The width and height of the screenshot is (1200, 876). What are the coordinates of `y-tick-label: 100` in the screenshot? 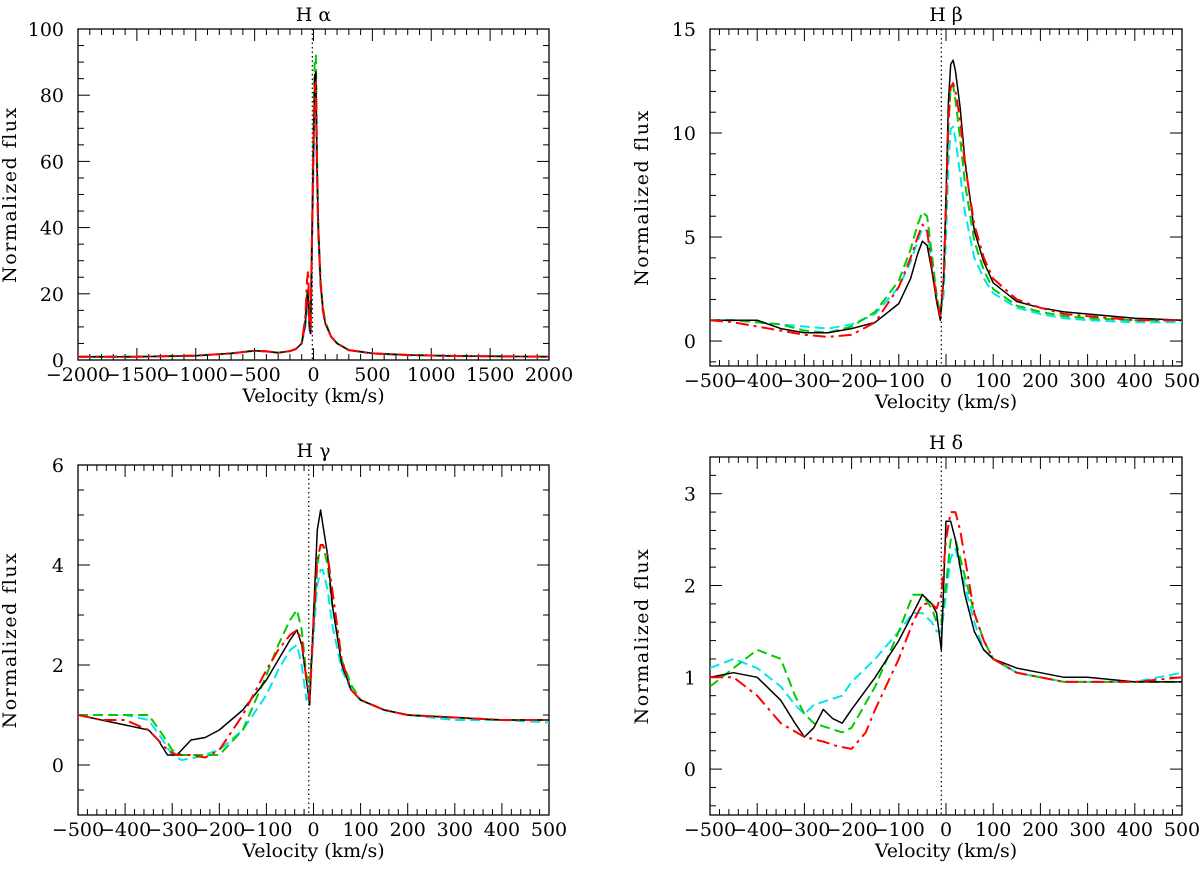 It's located at (46, 30).